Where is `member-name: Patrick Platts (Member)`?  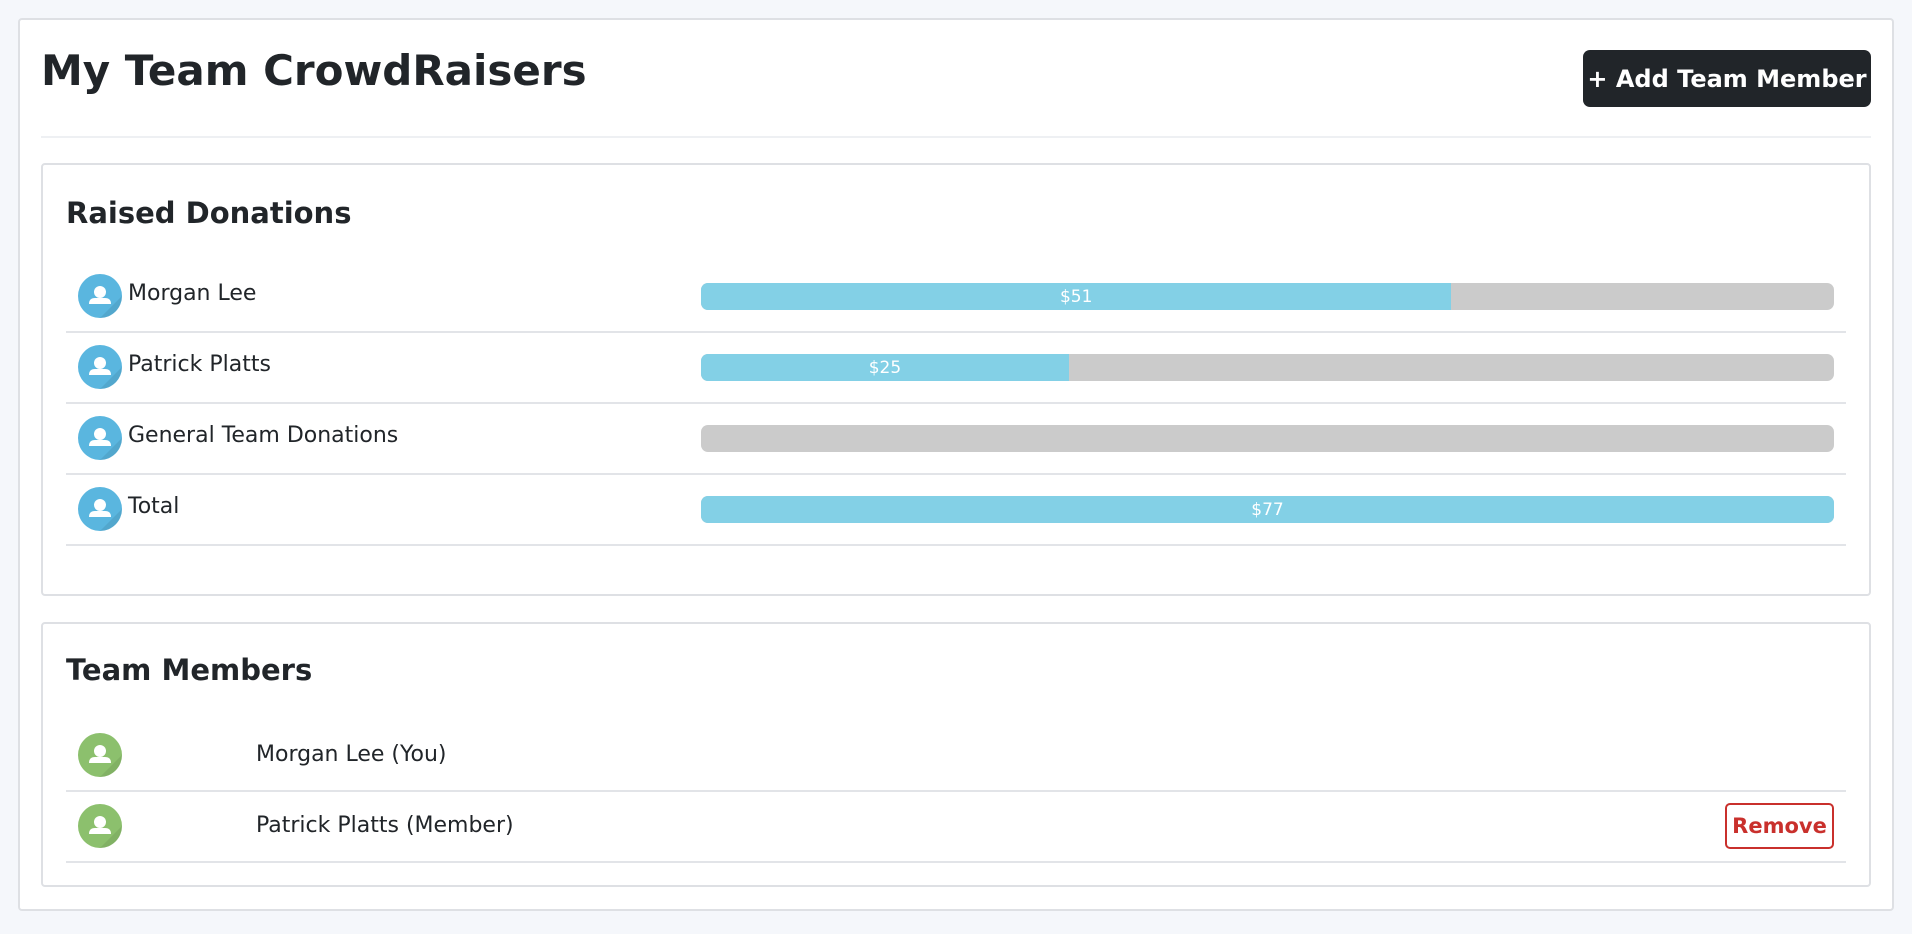
member-name: Patrick Platts (Member) is located at coordinates (385, 825).